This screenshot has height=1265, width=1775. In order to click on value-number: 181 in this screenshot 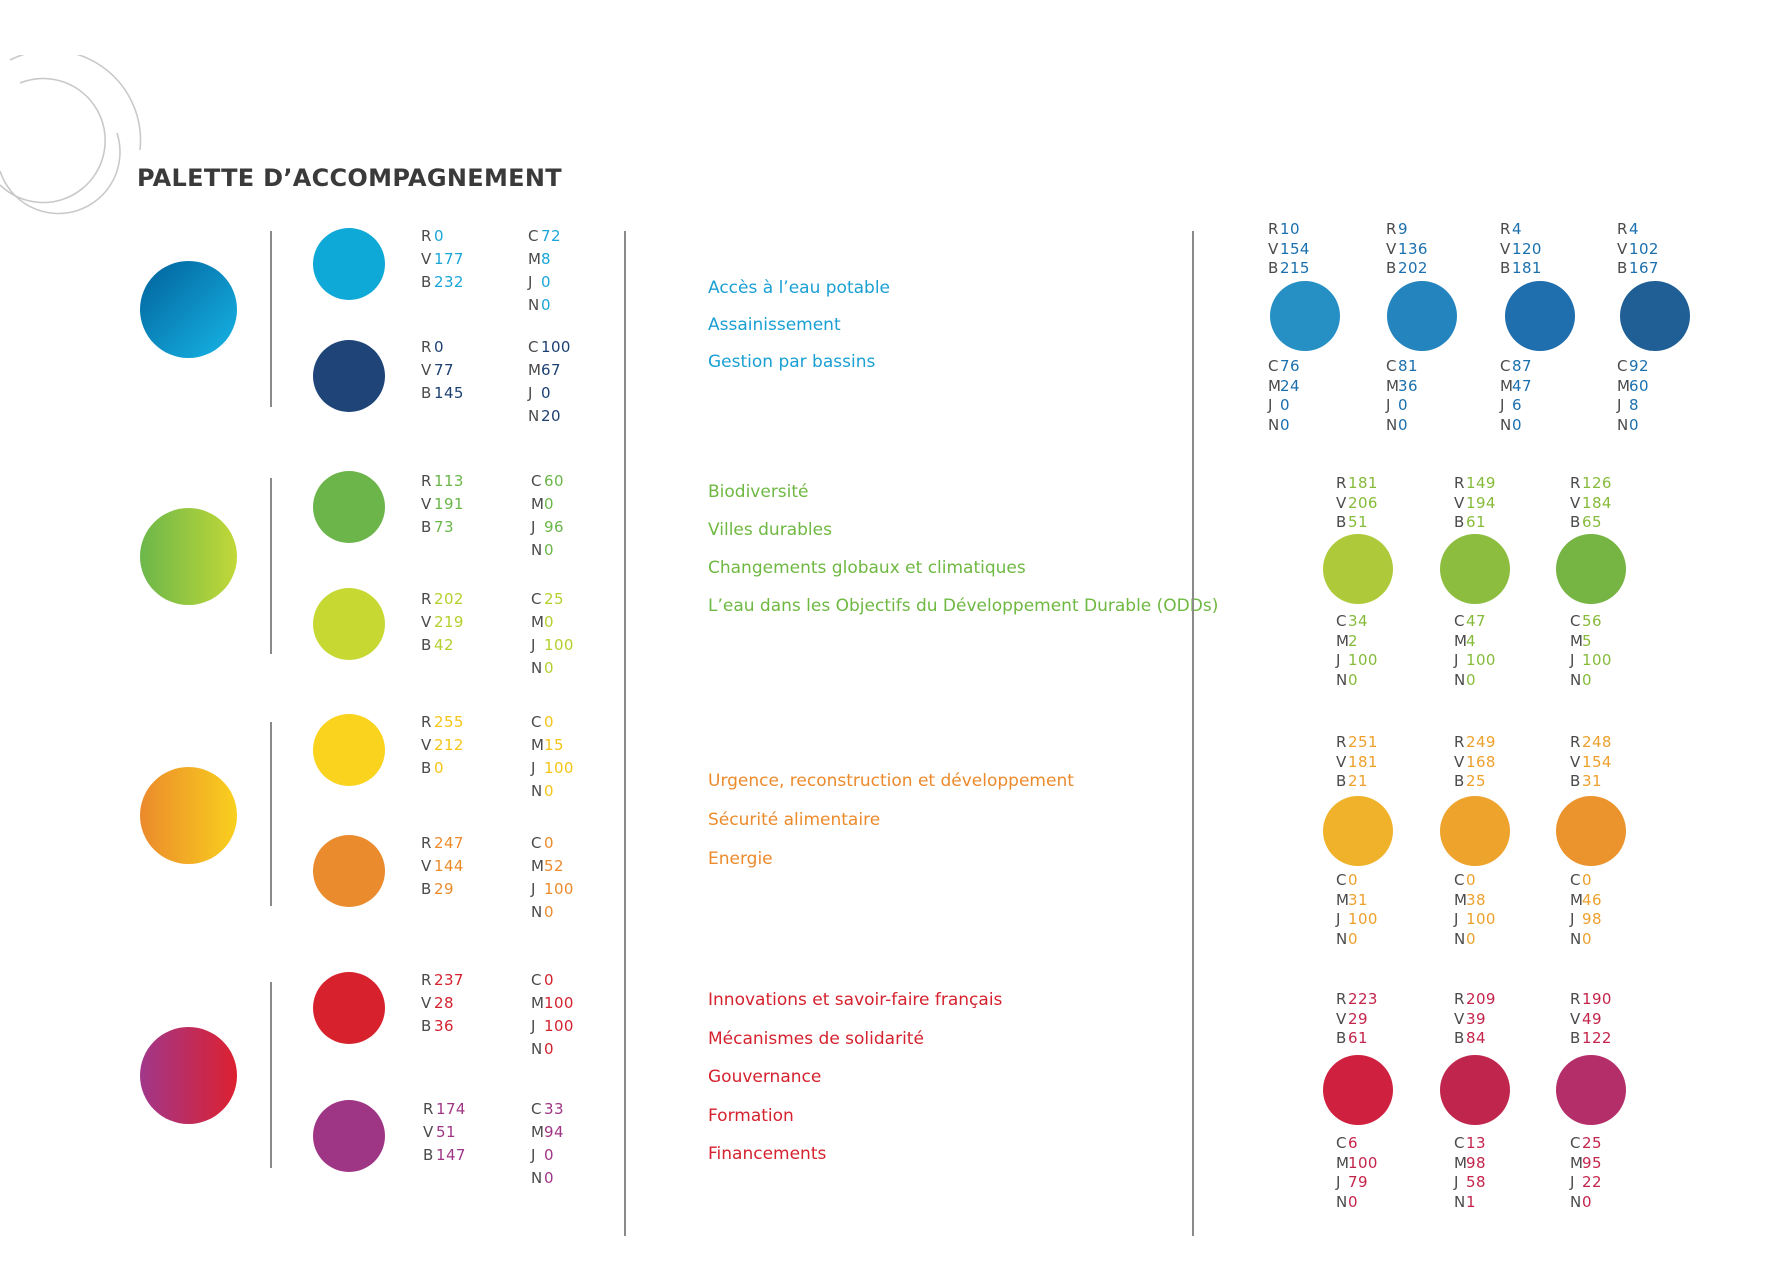, I will do `click(1363, 761)`.